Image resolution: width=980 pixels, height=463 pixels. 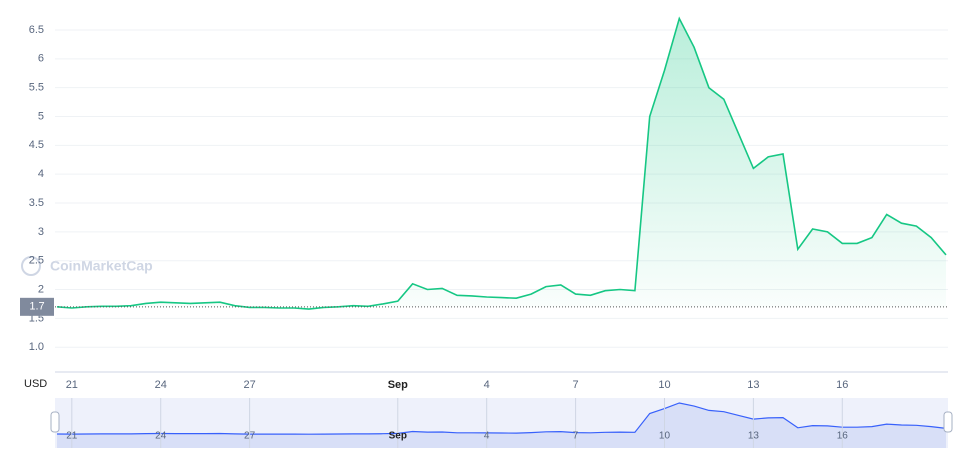 I want to click on navigator-label: 16, so click(x=843, y=436).